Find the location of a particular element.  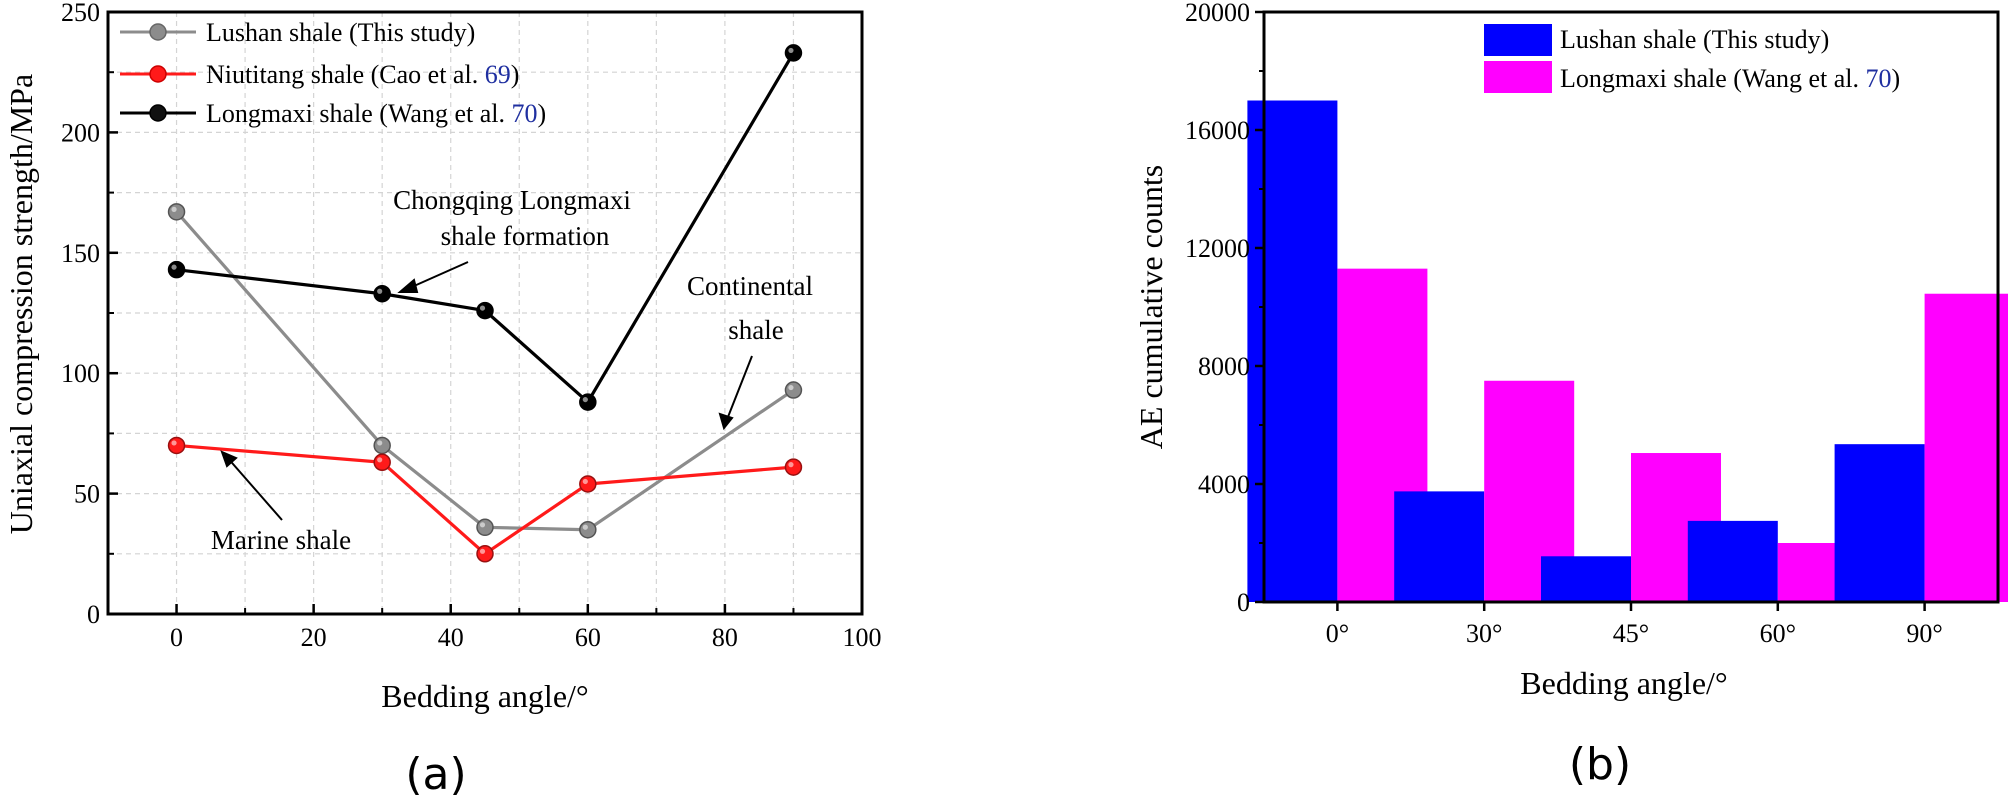

annotation-continental-line1: Continental is located at coordinates (750, 286).